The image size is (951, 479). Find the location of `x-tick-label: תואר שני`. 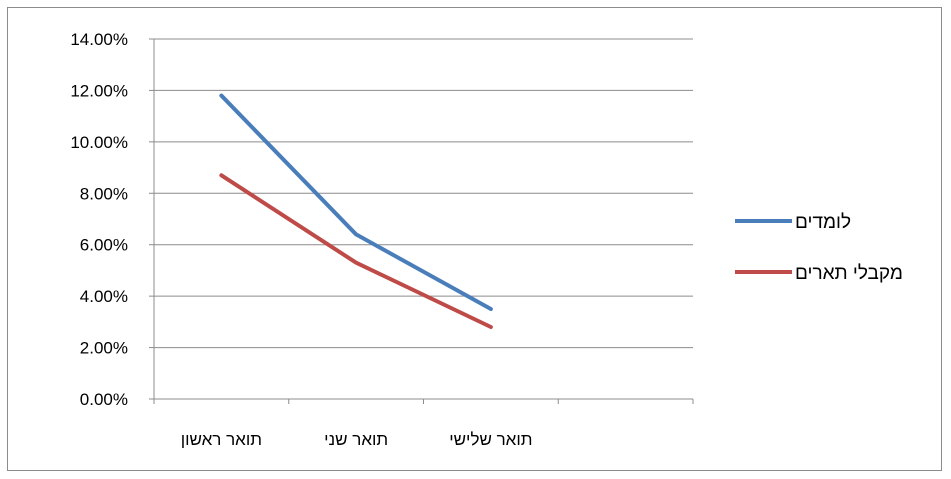

x-tick-label: תואר שני is located at coordinates (356, 439).